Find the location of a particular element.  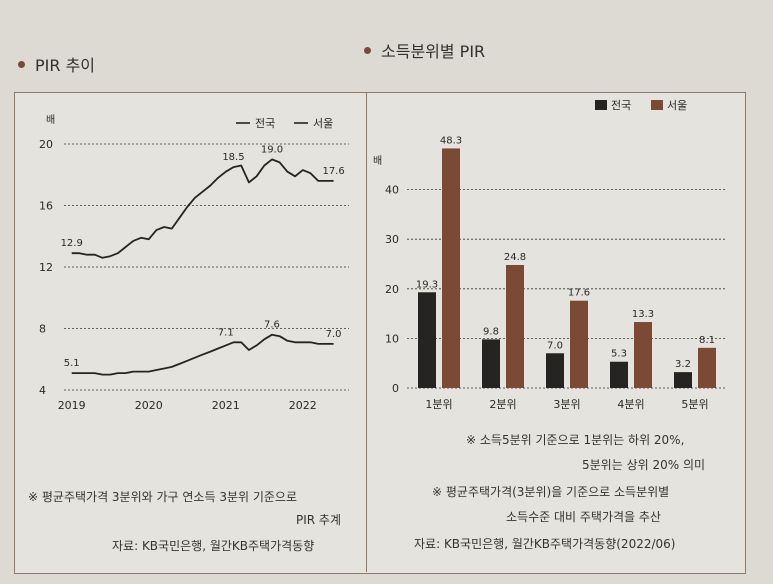

x-tick-label: 2019 is located at coordinates (72, 405).